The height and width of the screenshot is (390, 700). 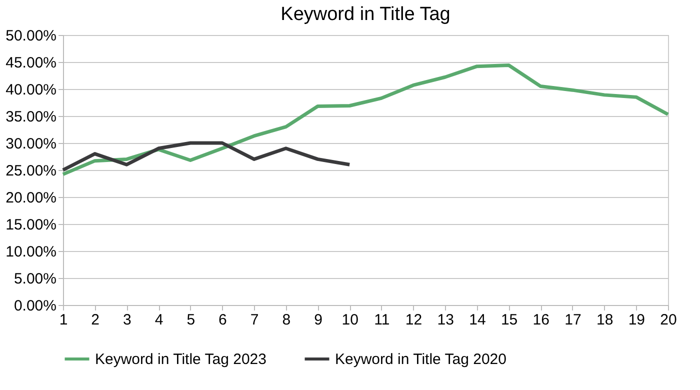 I want to click on y-tick-label: 30.00%, so click(x=31, y=144).